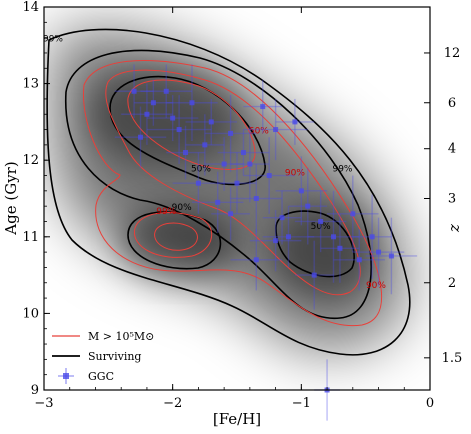 This screenshot has height=434, width=471. What do you see at coordinates (172, 403) in the screenshot?
I see `x-tick-label: −2` at bounding box center [172, 403].